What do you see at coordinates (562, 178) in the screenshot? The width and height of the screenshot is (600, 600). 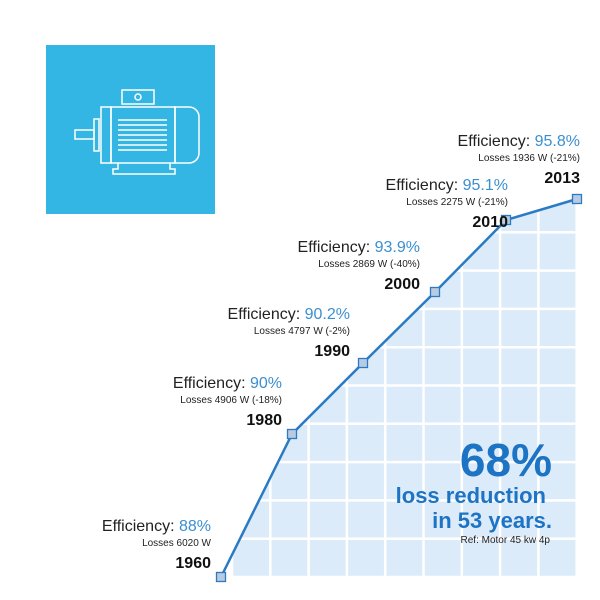 I see `year-label: 2013` at bounding box center [562, 178].